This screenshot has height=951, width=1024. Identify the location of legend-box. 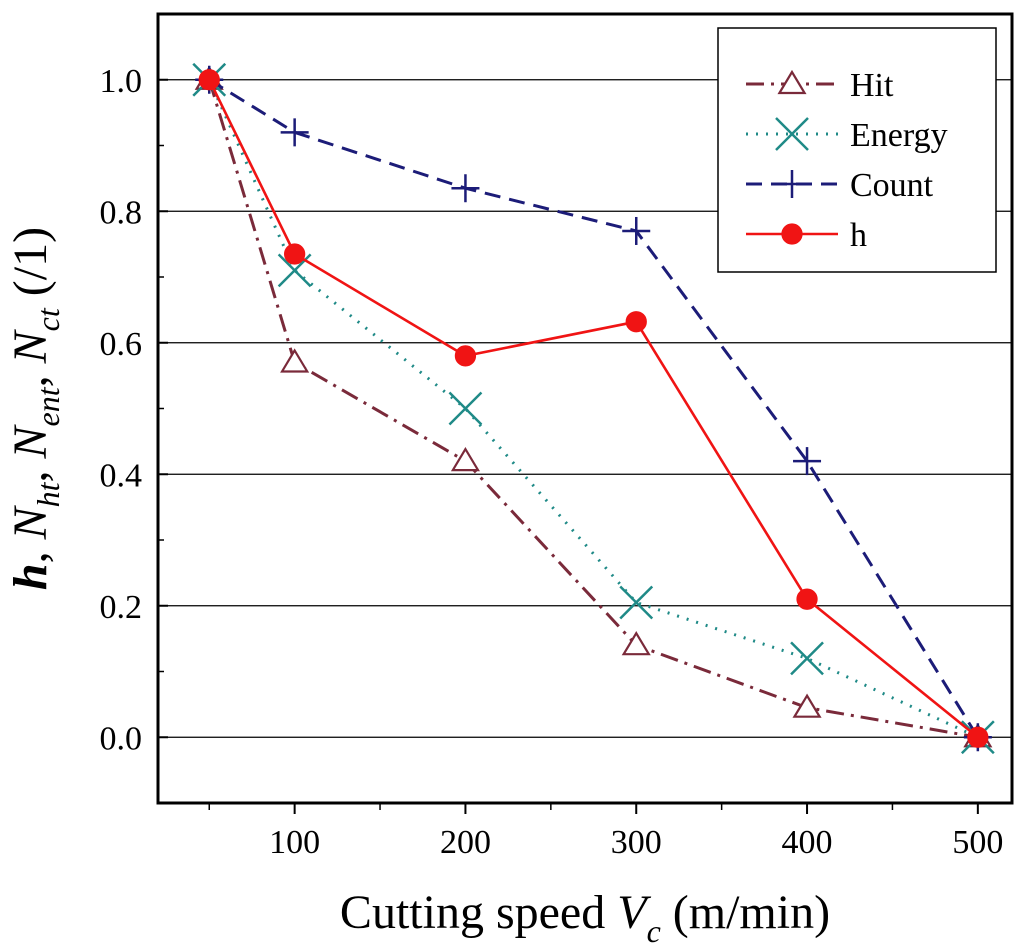
(857, 150).